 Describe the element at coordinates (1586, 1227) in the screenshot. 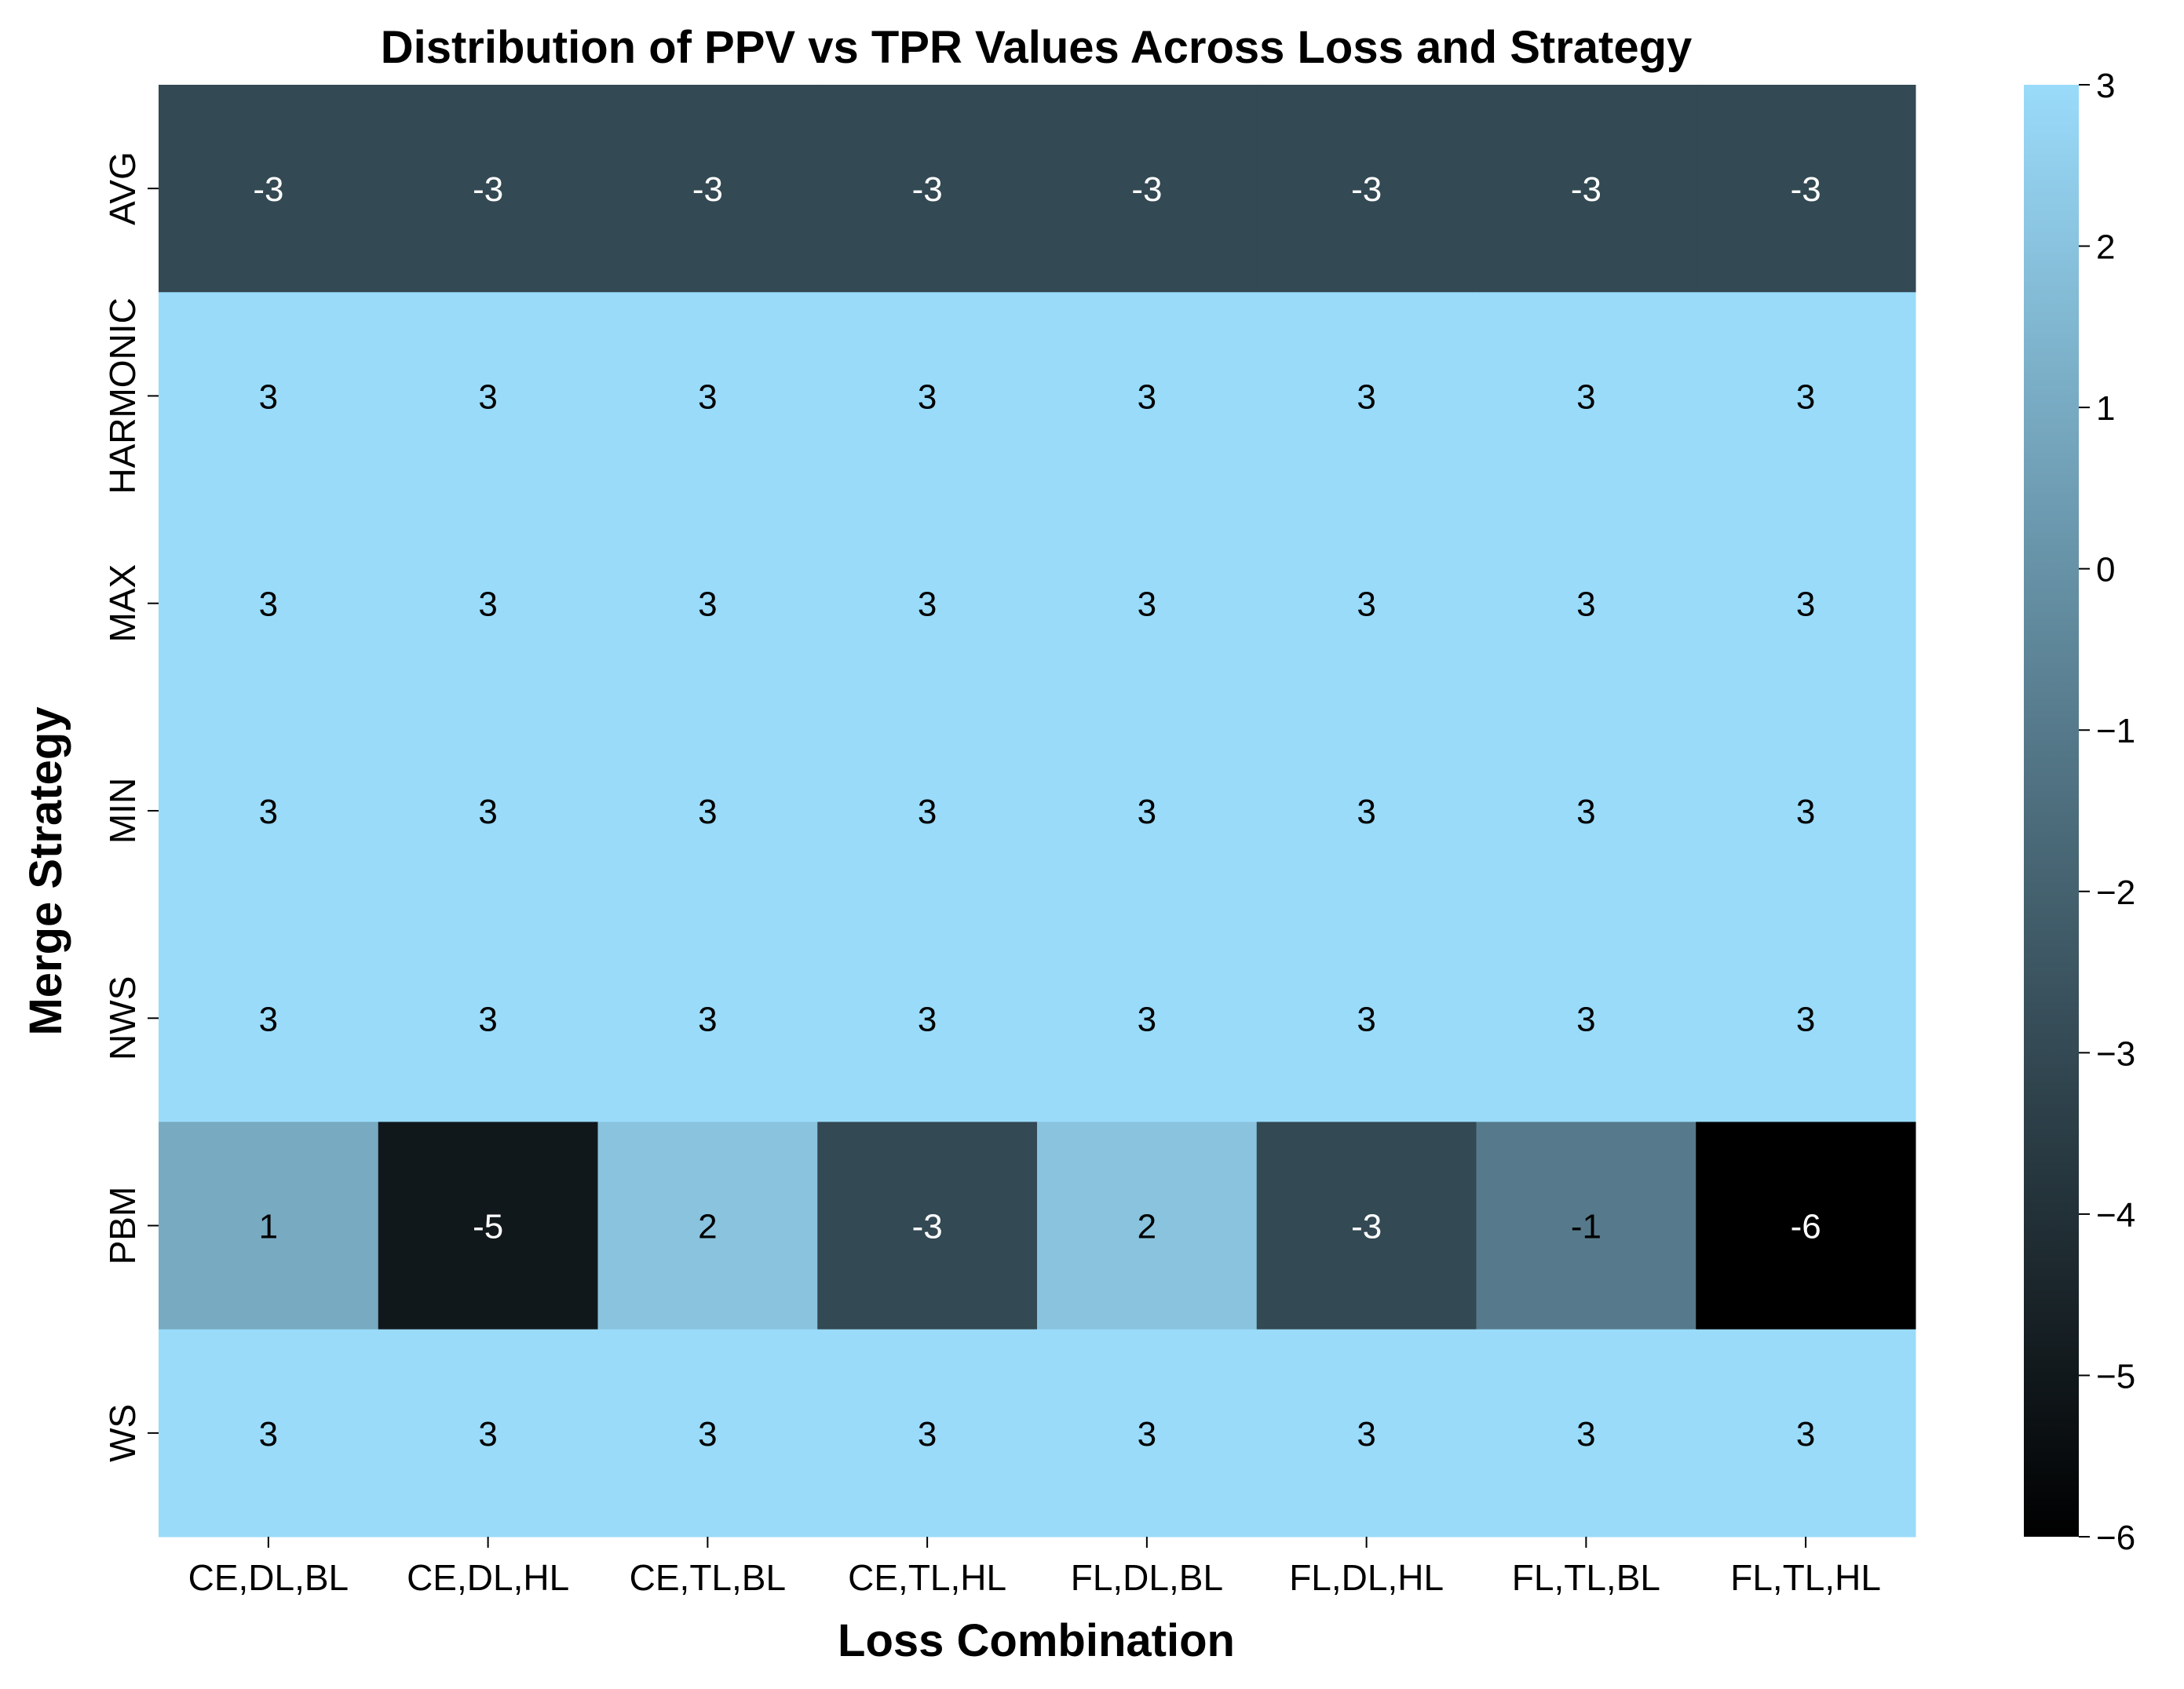

I see `cell-value-label: -1` at that location.